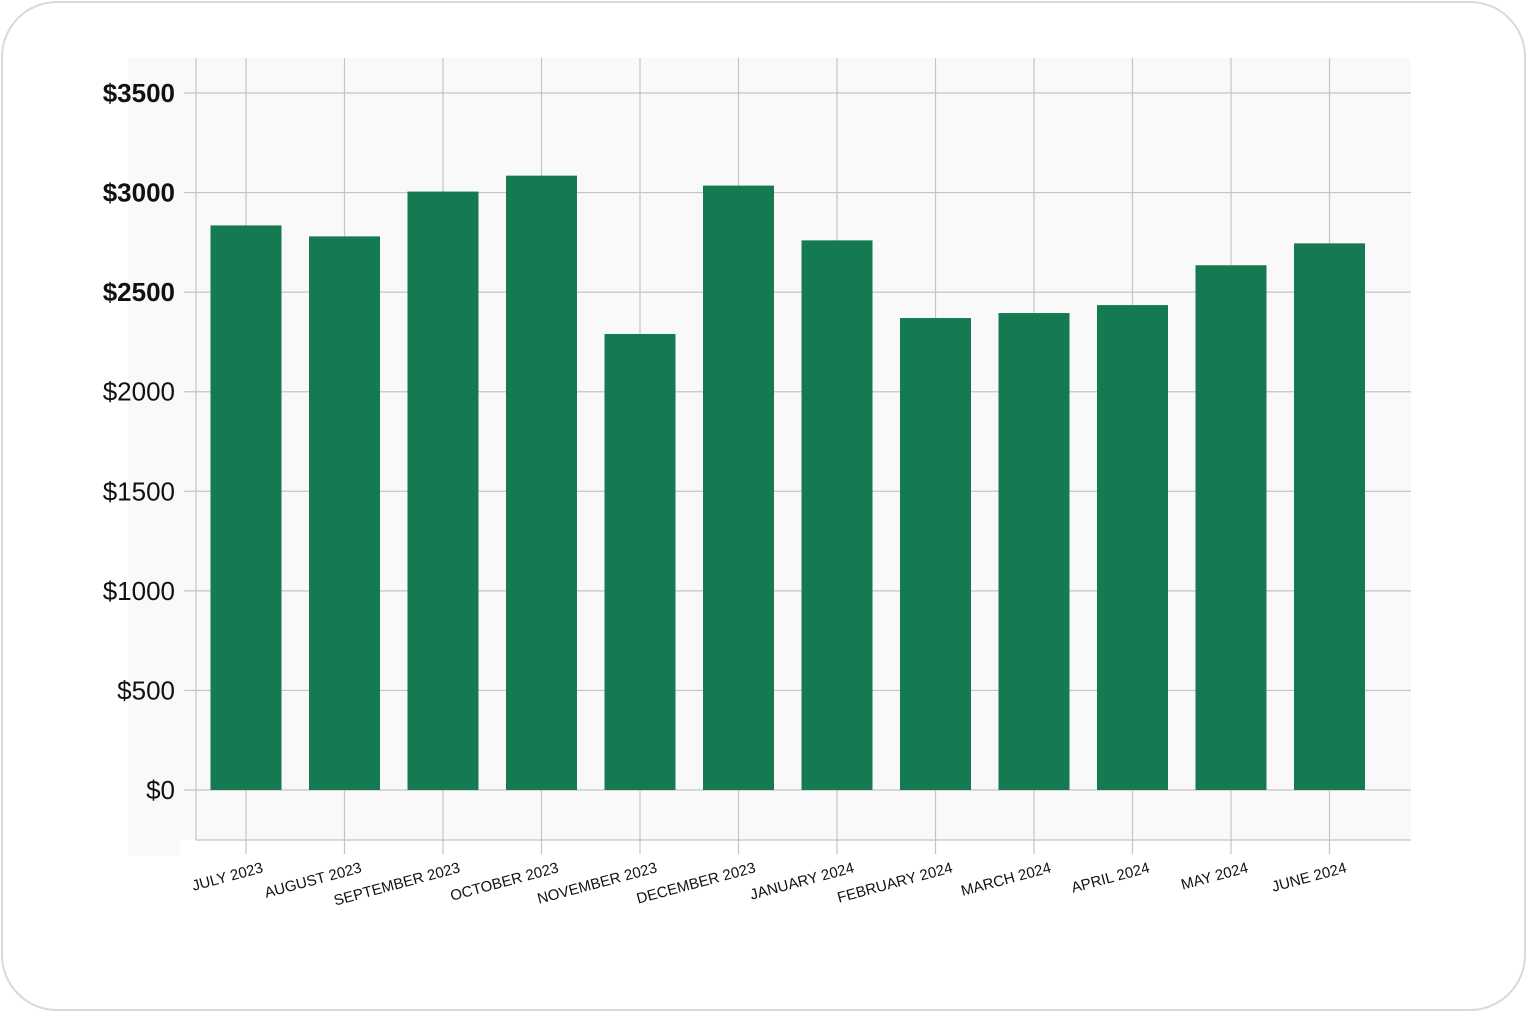  Describe the element at coordinates (139, 292) in the screenshot. I see `y-tick-label: $2500` at that location.